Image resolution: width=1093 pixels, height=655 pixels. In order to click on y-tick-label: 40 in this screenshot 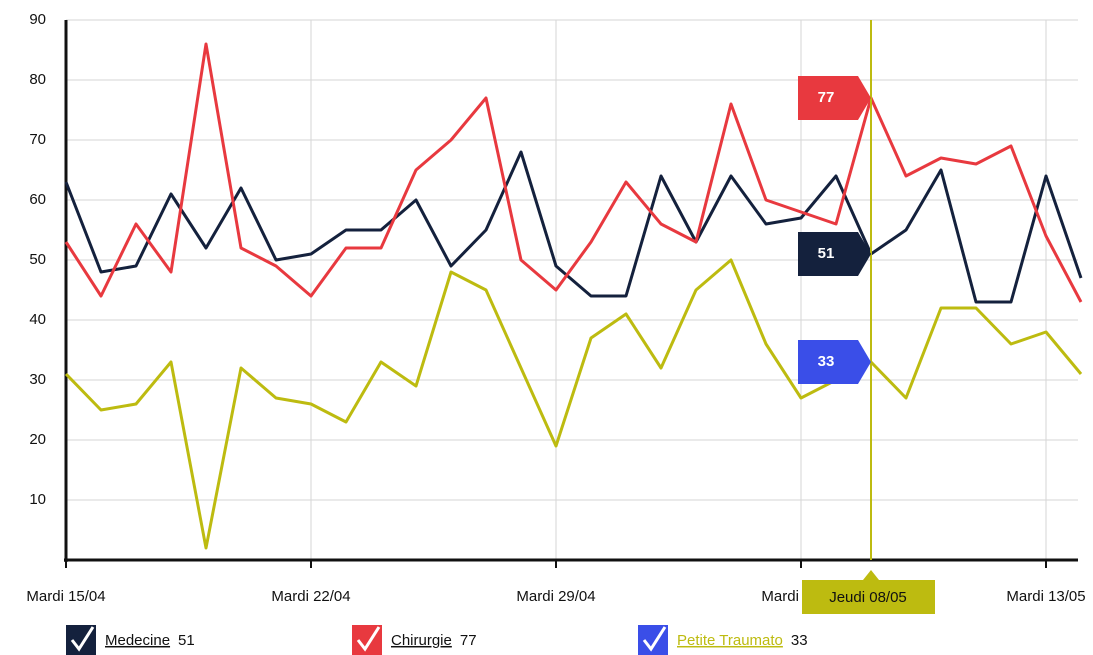, I will do `click(37, 319)`.